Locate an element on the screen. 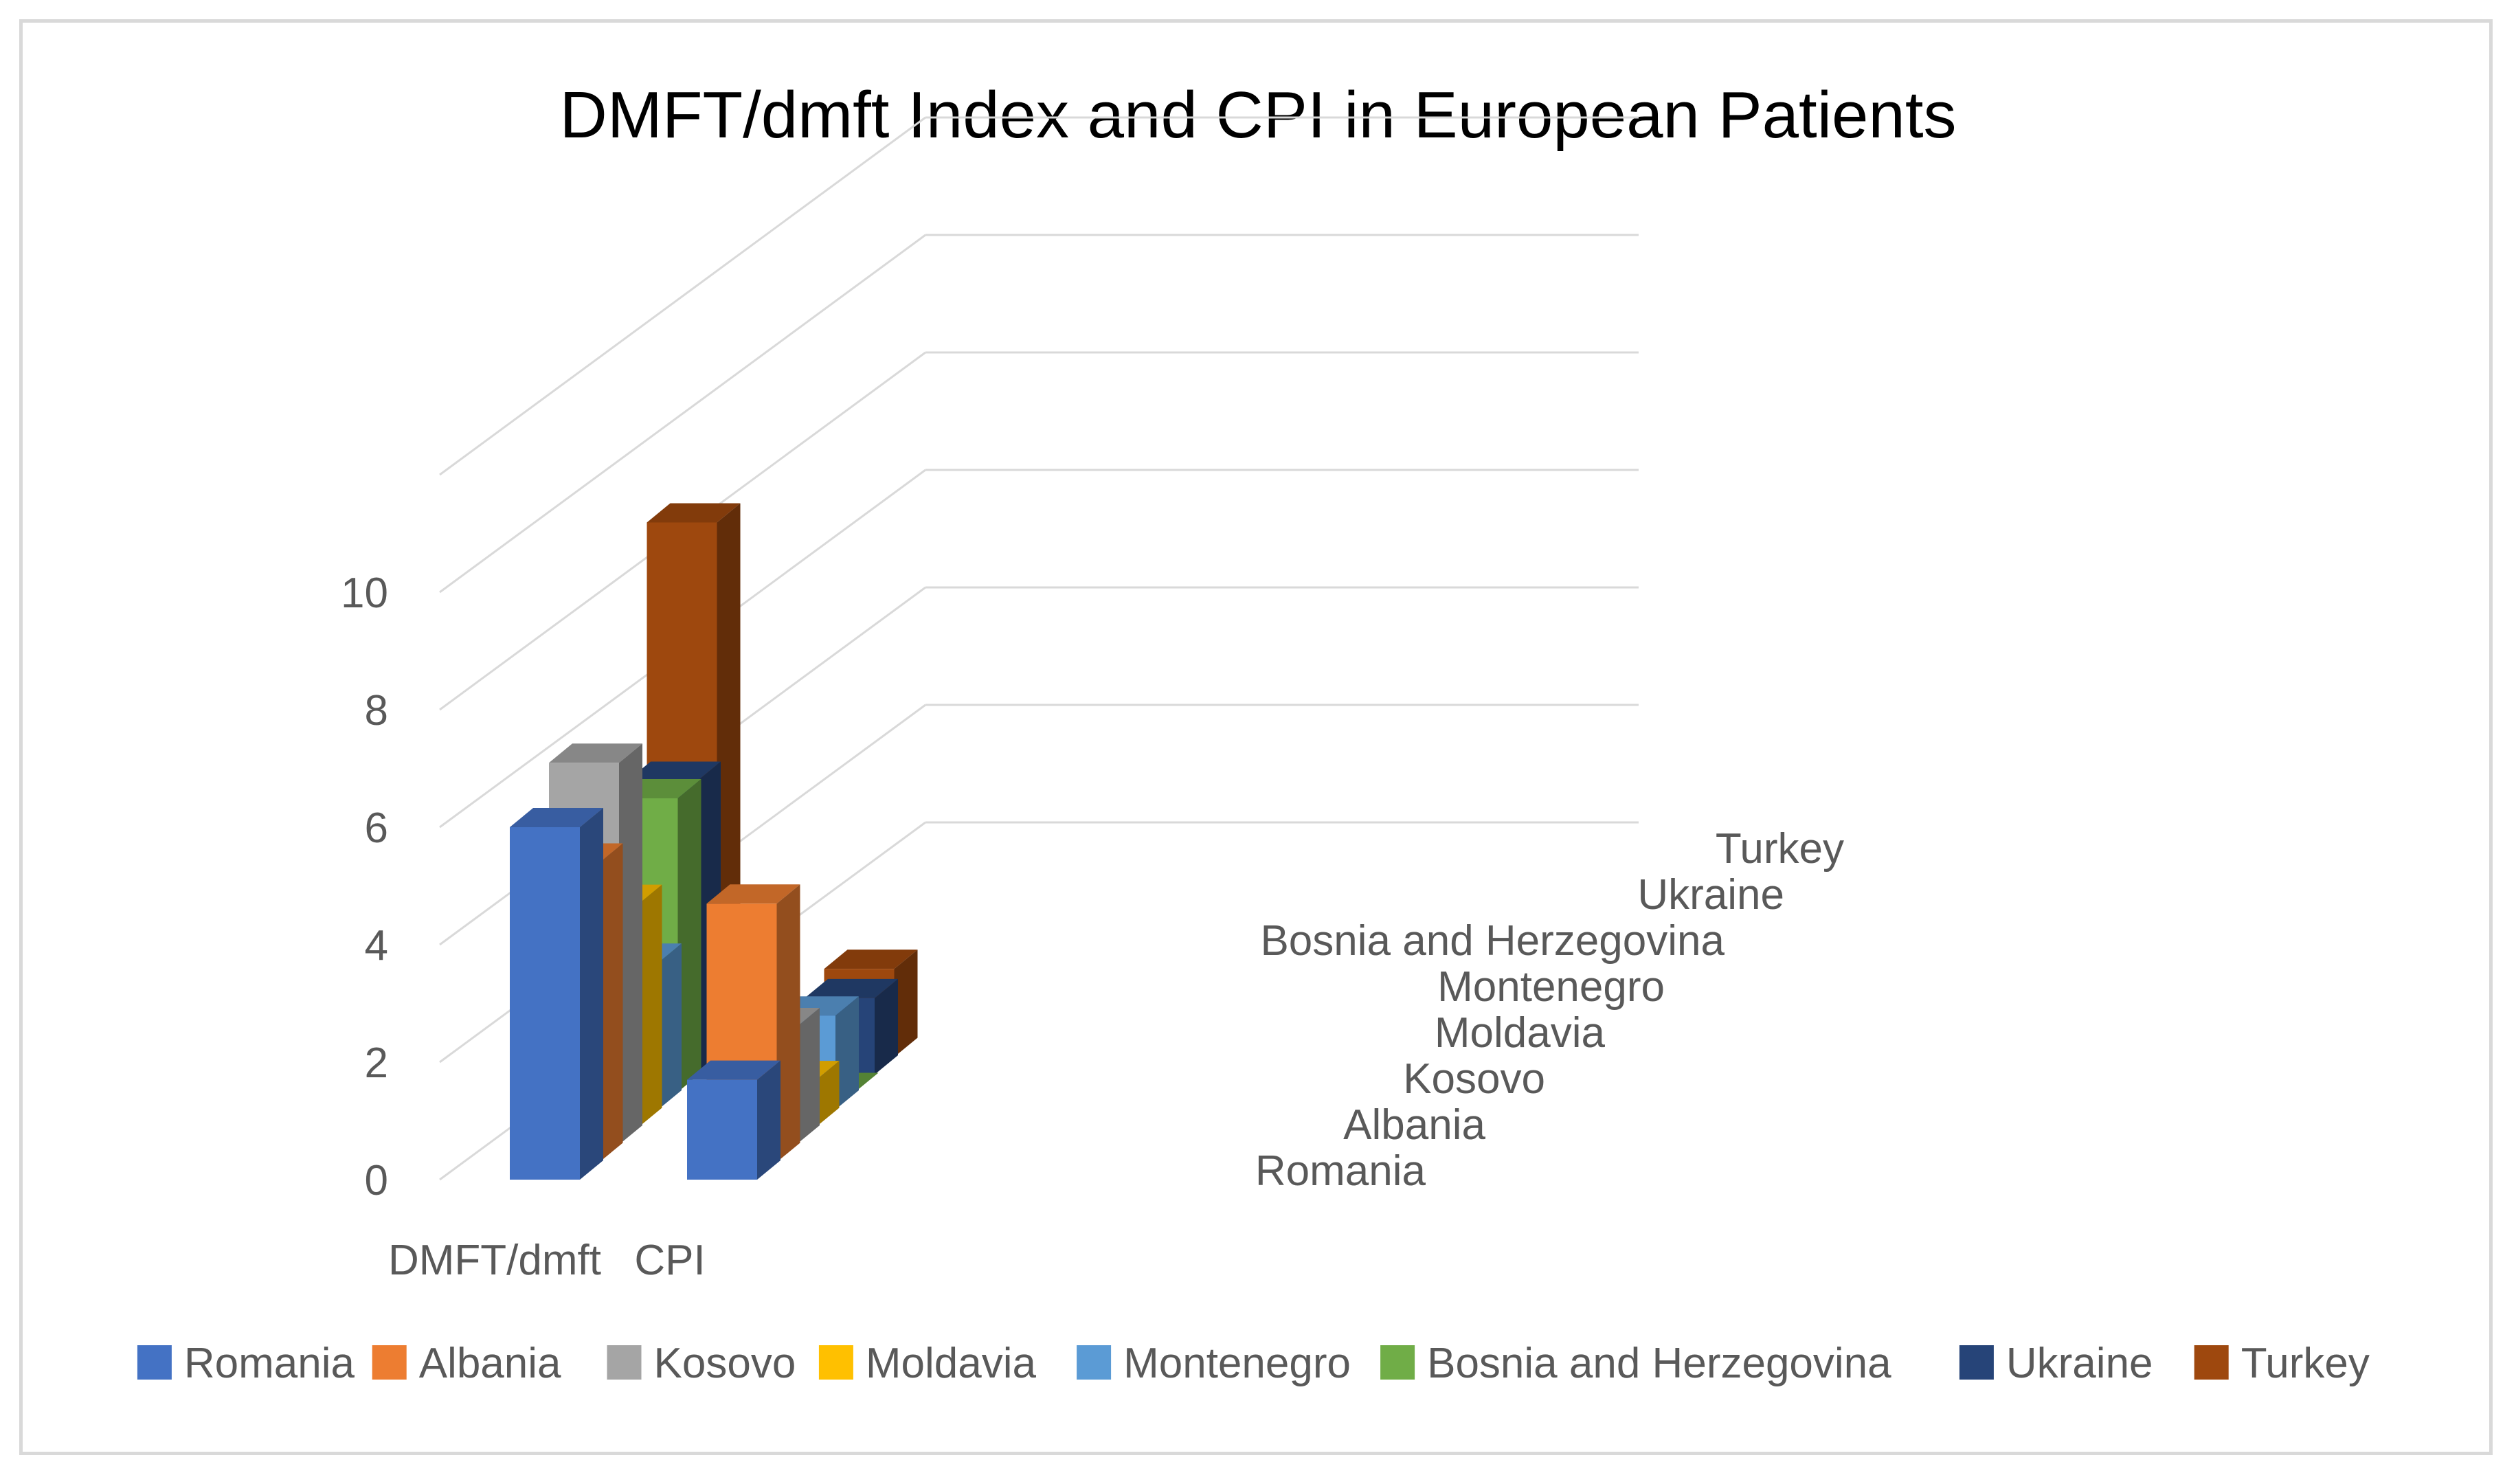 Image resolution: width=2516 pixels, height=1484 pixels. bars is located at coordinates (714, 842).